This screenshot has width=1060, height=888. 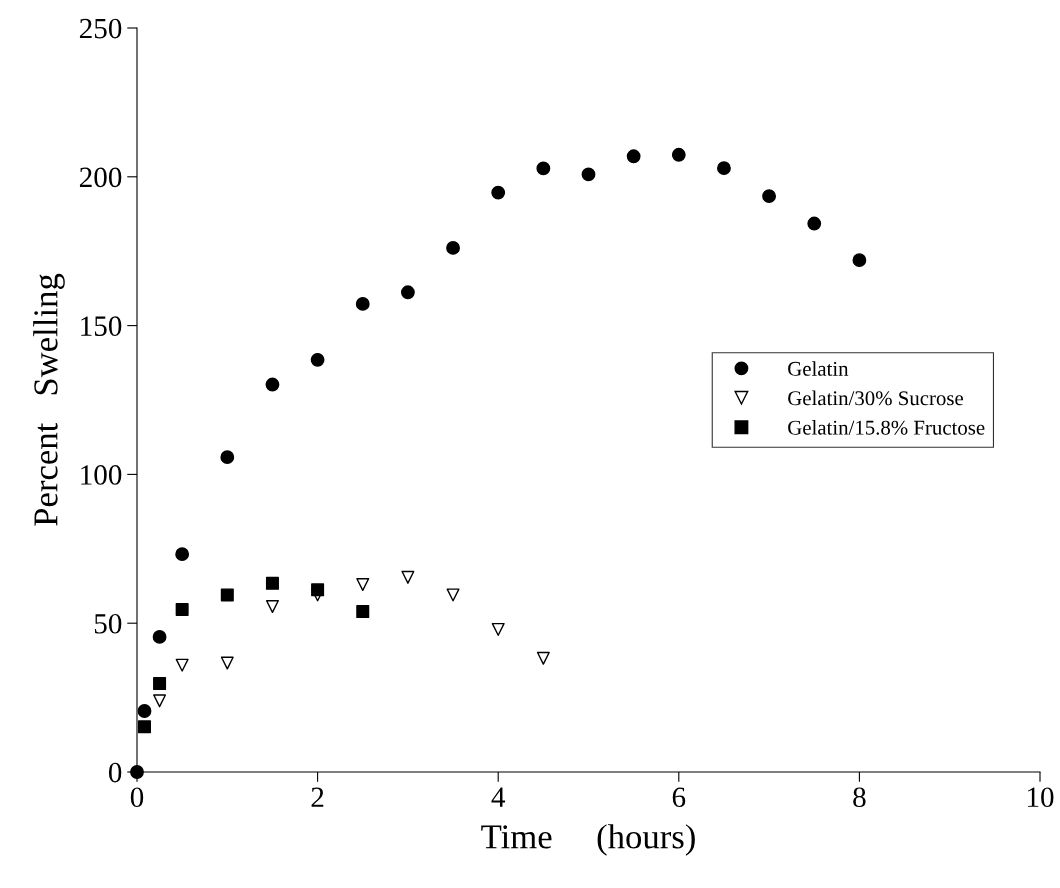 I want to click on x-tick-label: 8, so click(x=859, y=797).